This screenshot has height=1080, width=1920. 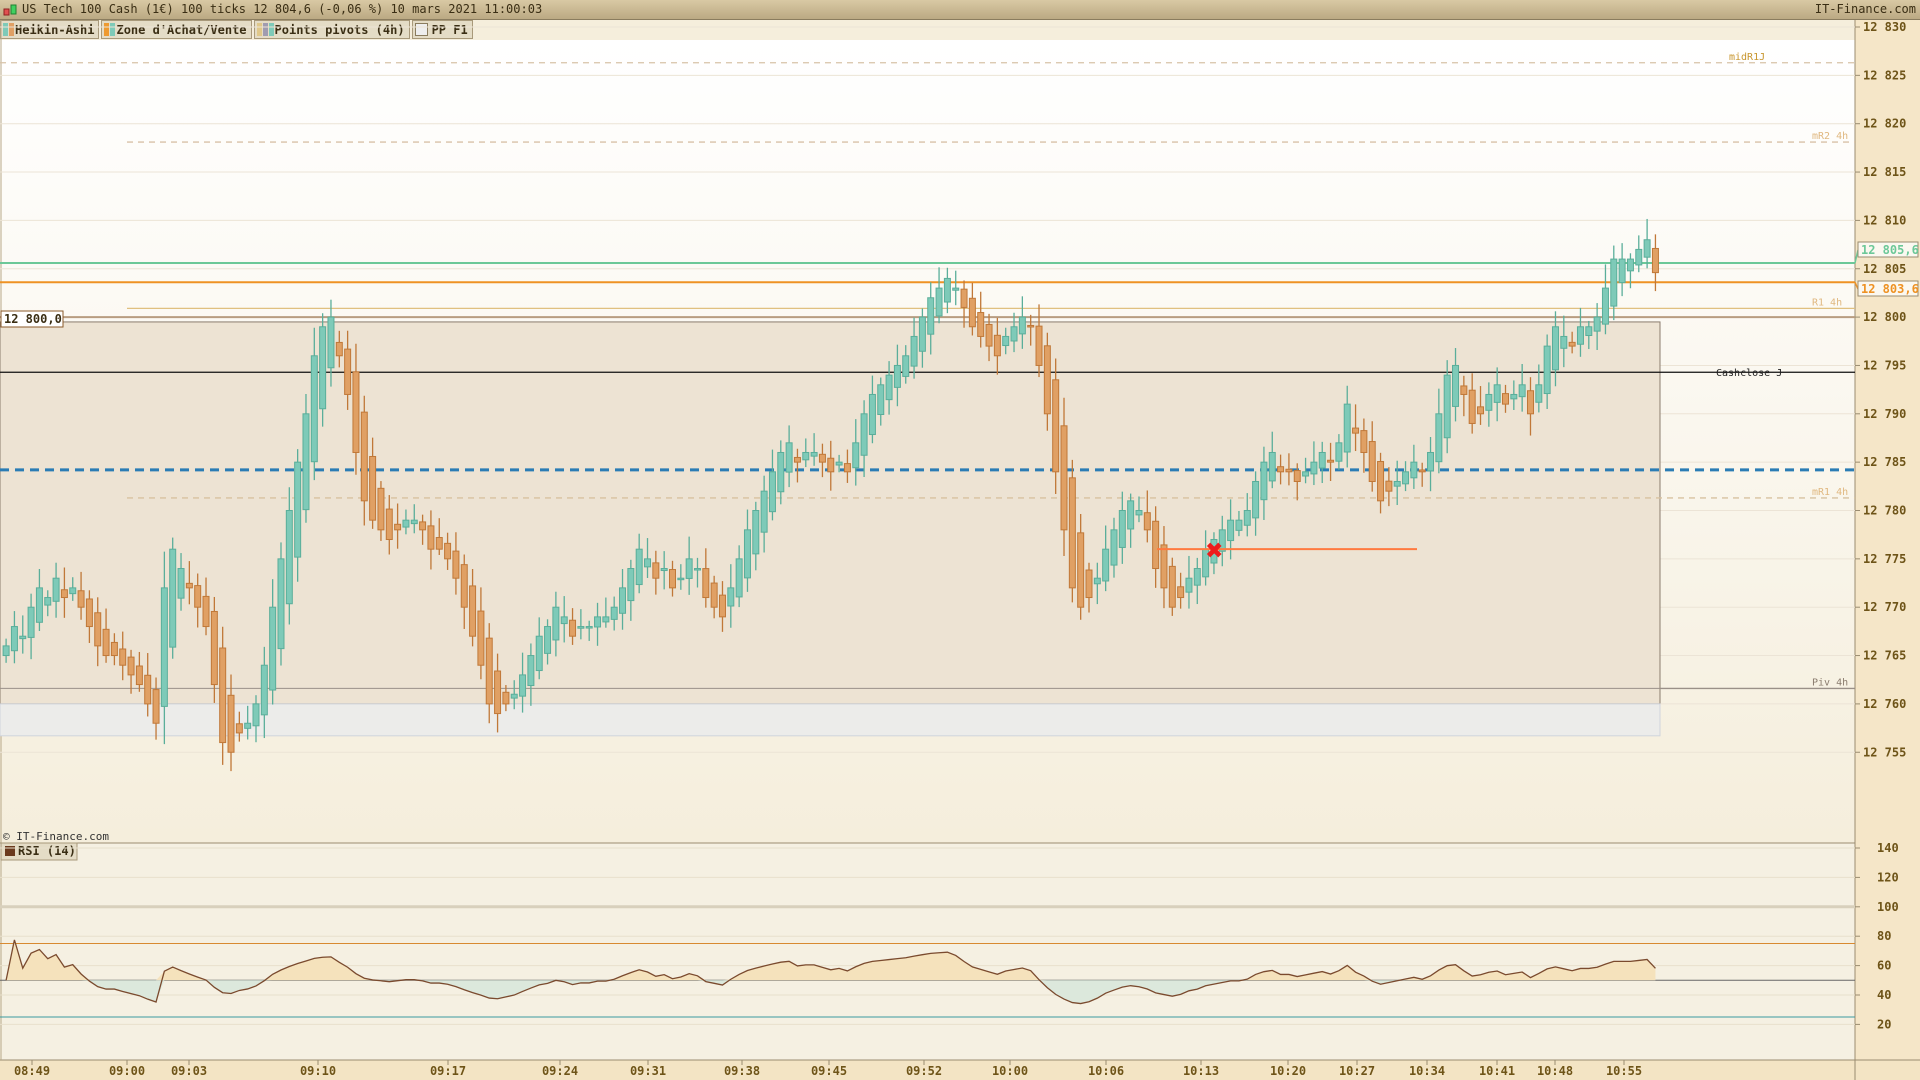 I want to click on x-tick-label: 10:41, so click(x=1497, y=1071).